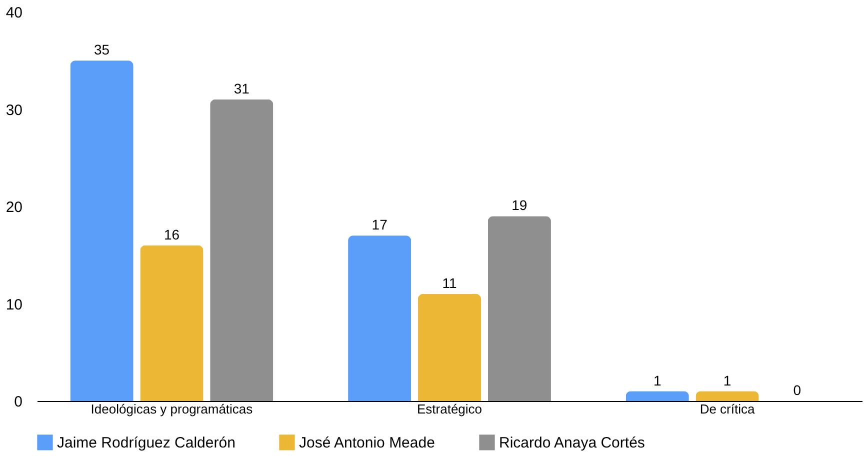 The height and width of the screenshot is (458, 867). What do you see at coordinates (520, 205) in the screenshot?
I see `data-label: 19` at bounding box center [520, 205].